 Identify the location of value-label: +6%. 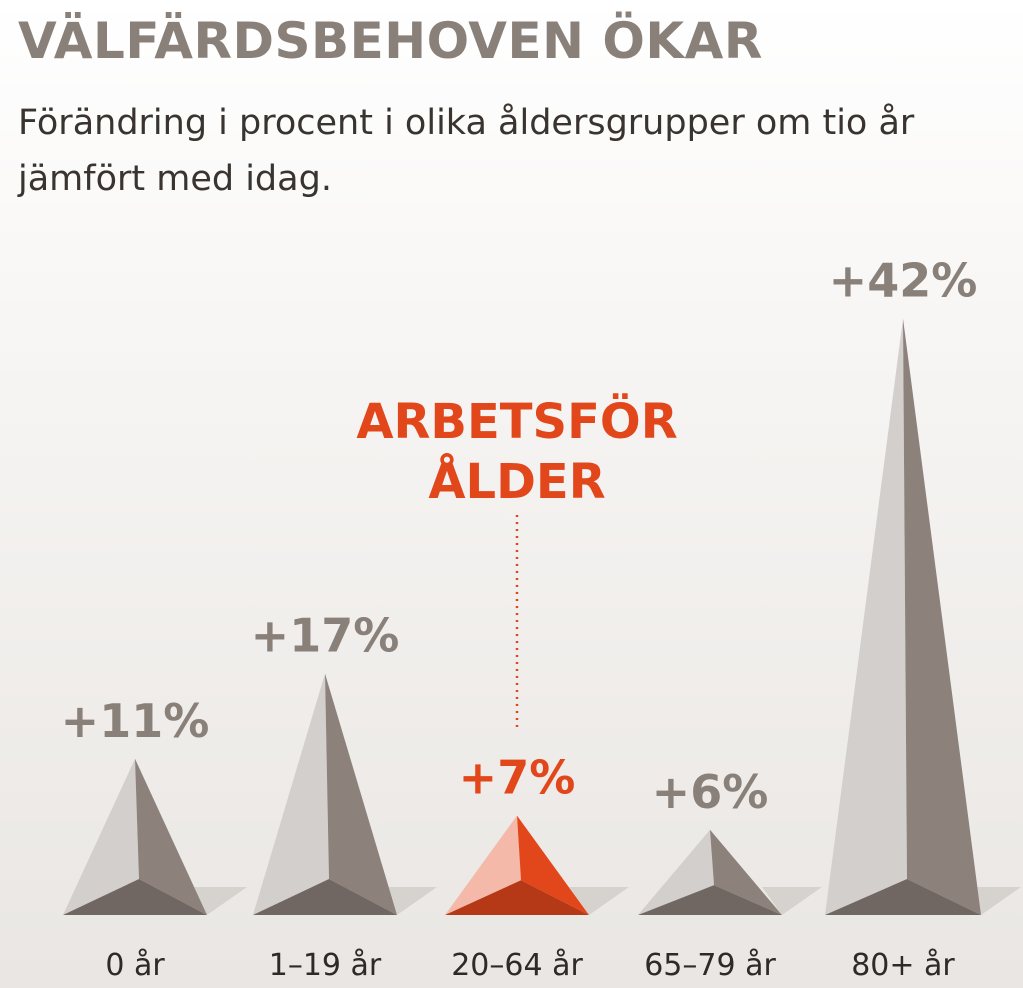
(710, 792).